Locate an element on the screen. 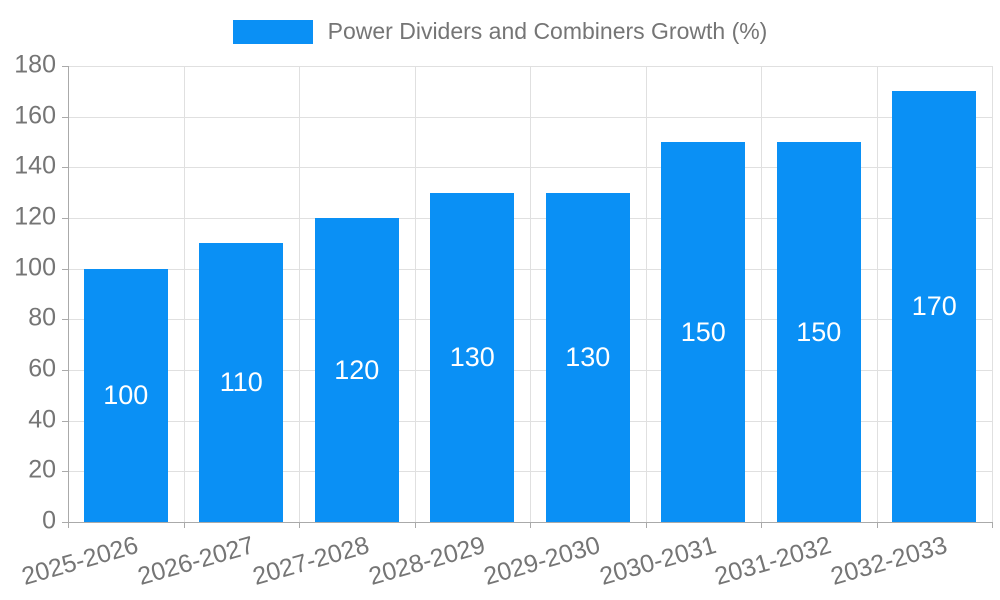  y-axis-line is located at coordinates (68, 297).